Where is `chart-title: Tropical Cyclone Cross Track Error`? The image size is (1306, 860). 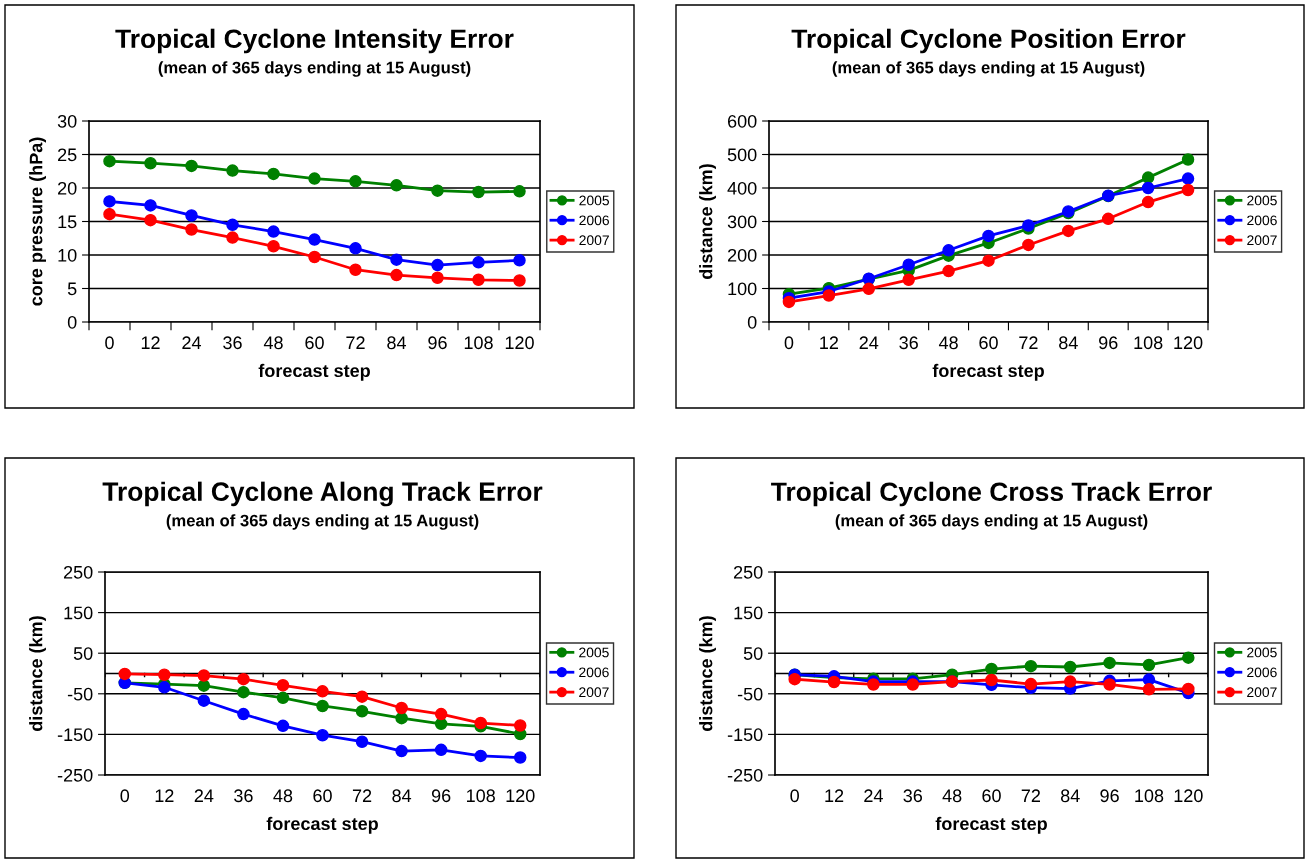
chart-title: Tropical Cyclone Cross Track Error is located at coordinates (991, 494).